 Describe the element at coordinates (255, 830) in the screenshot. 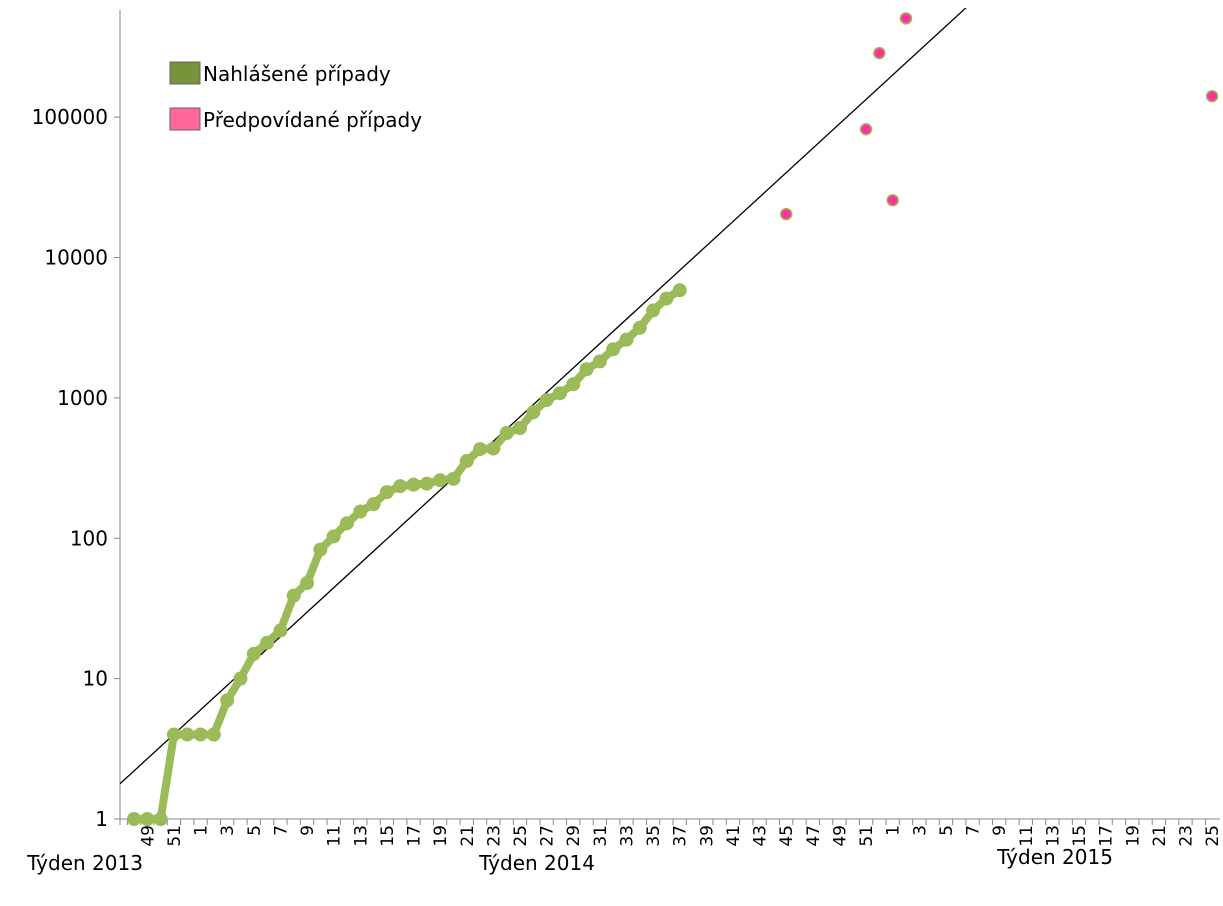

I see `x-tick-label: 5` at that location.